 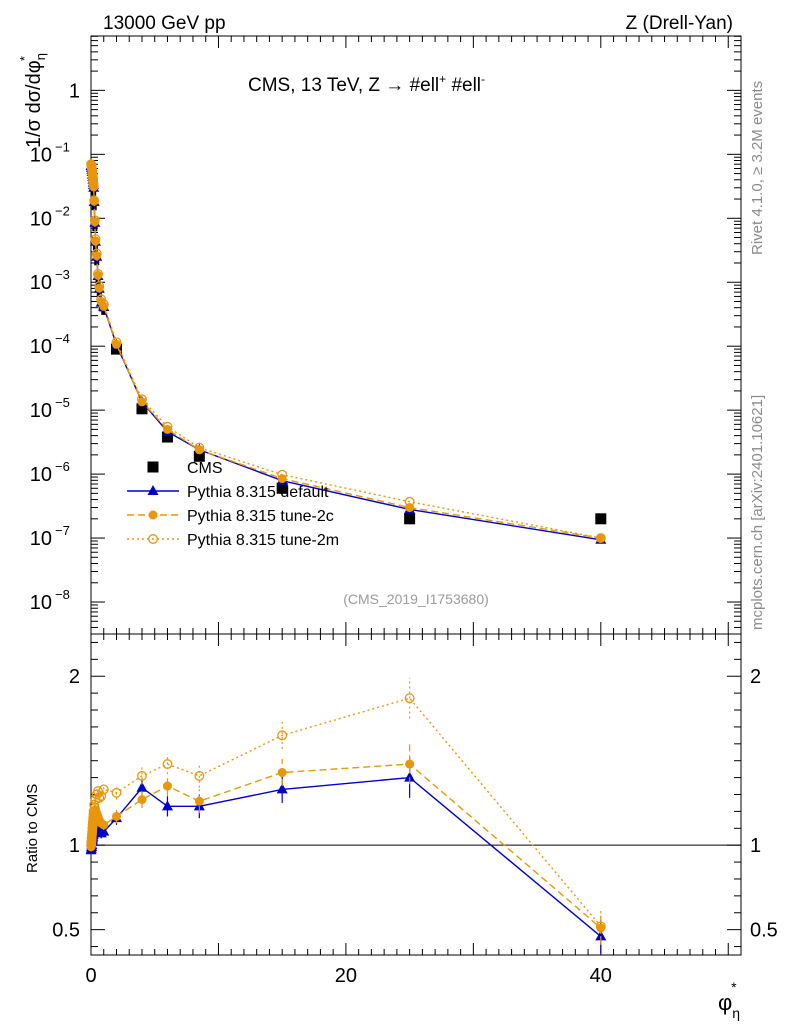 I want to click on x-tick-label: 0, so click(x=90, y=976).